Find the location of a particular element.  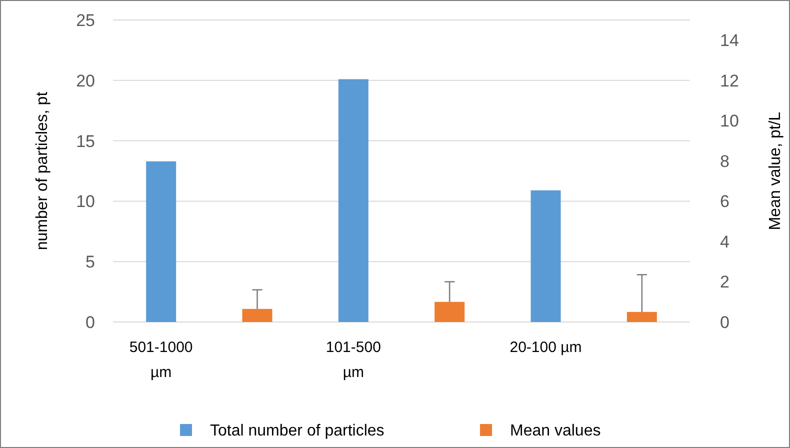

legend-label: Total number of particles is located at coordinates (297, 431).